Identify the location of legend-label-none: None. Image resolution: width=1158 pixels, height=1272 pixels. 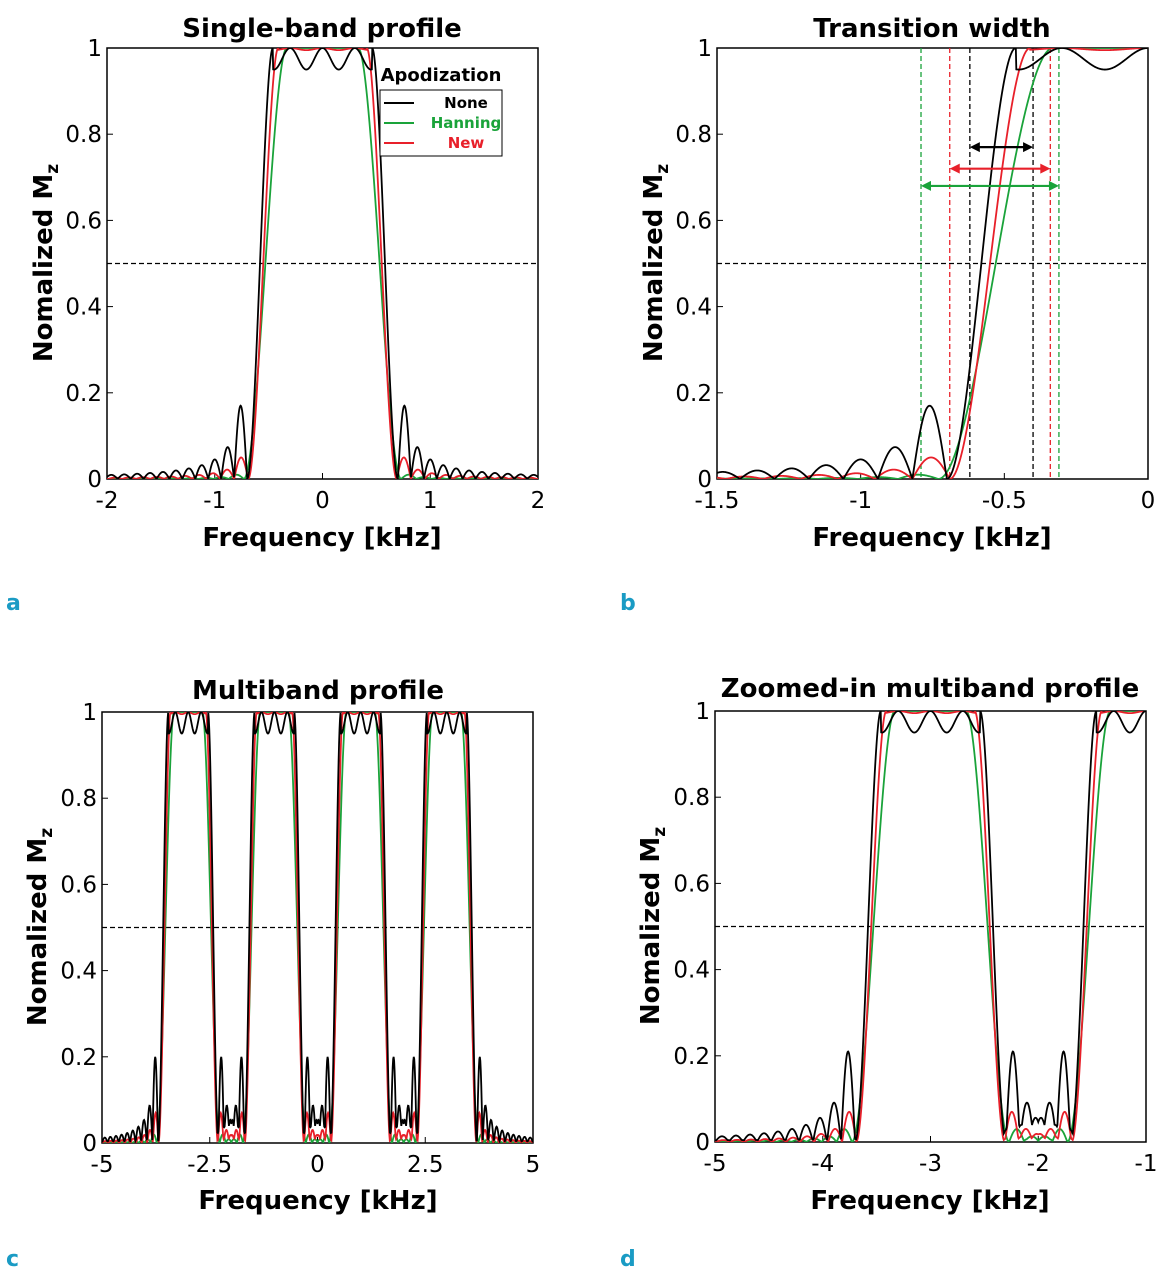
(466, 103).